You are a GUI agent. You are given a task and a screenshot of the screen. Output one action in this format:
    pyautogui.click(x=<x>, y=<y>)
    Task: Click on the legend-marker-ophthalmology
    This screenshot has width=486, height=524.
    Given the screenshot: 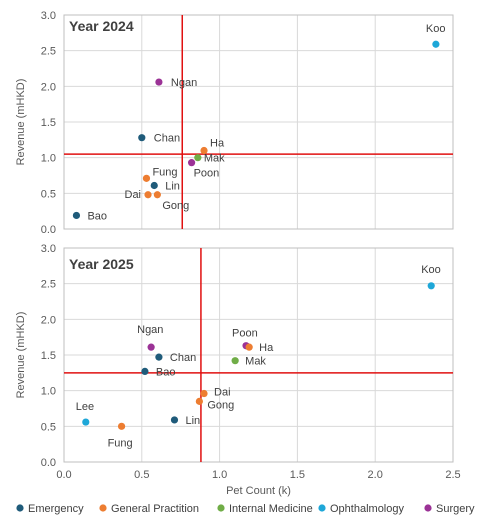 What is the action you would take?
    pyautogui.click(x=322, y=508)
    